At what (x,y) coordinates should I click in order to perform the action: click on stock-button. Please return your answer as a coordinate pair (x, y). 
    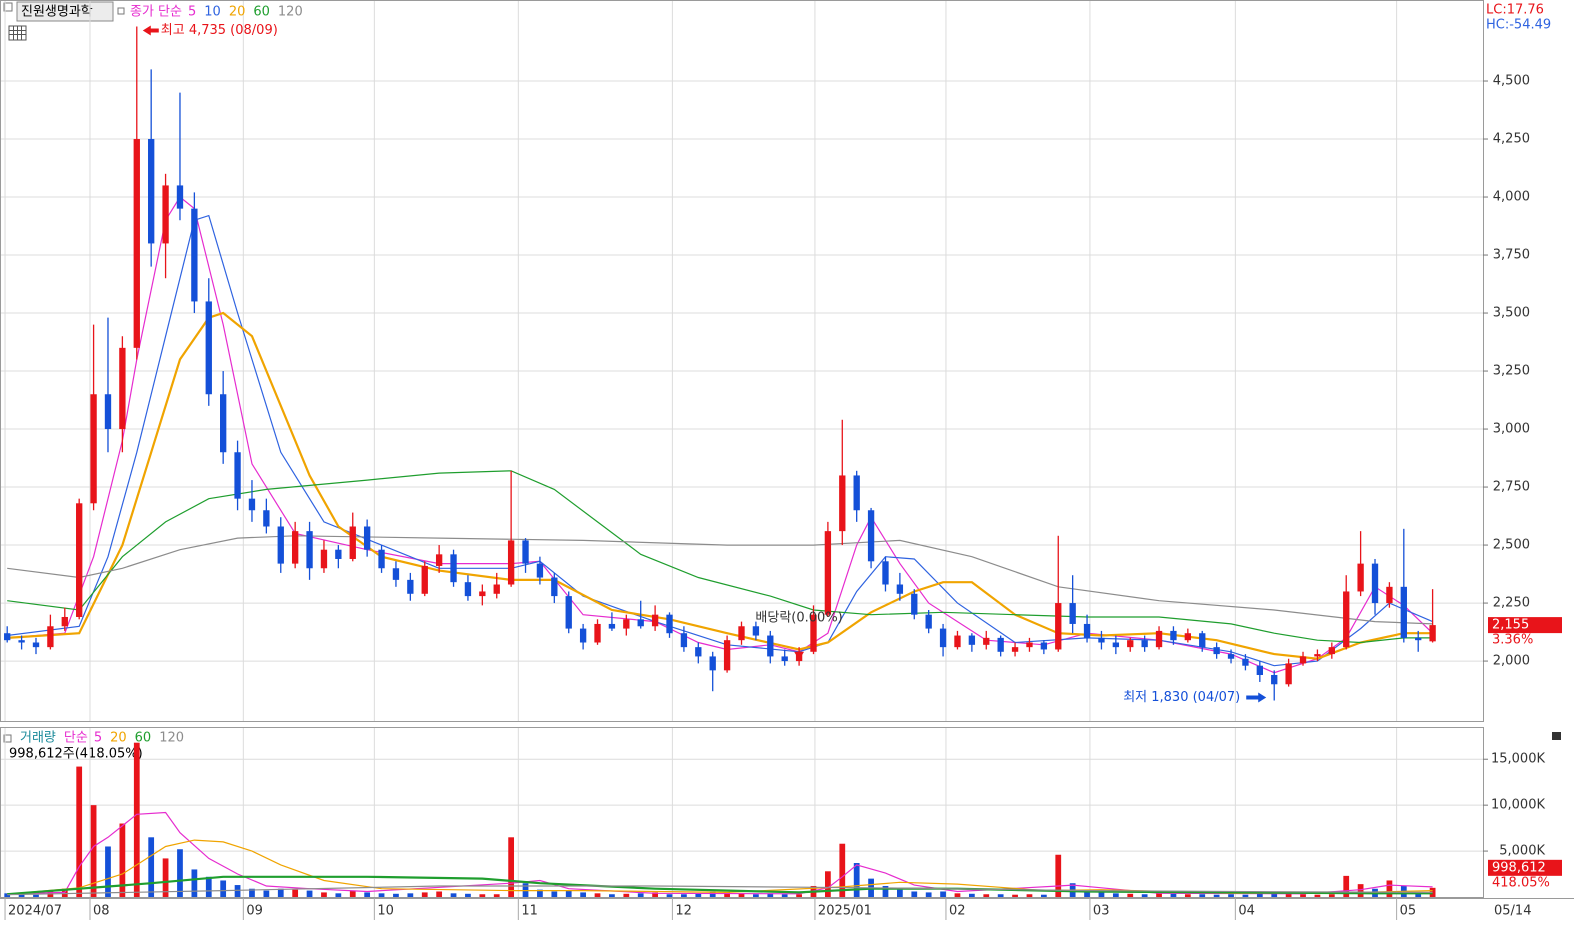
    Looking at the image, I should click on (65, 11).